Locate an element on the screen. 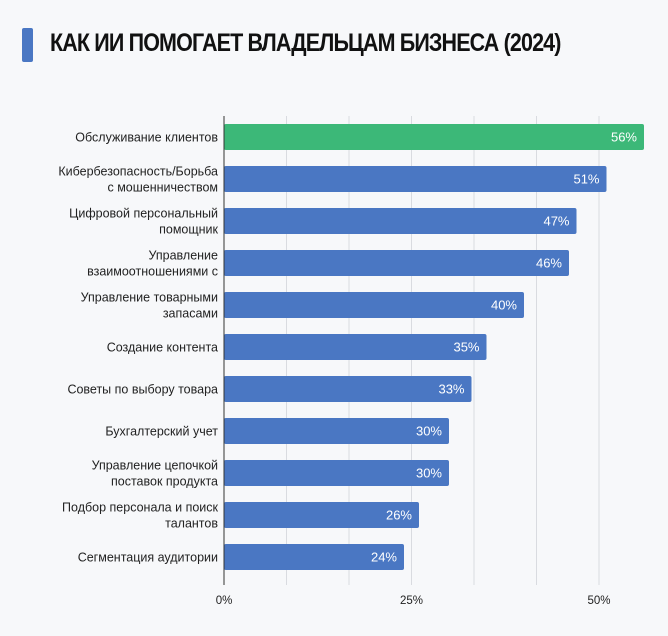 This screenshot has height=636, width=668. category-label: Управление is located at coordinates (184, 256).